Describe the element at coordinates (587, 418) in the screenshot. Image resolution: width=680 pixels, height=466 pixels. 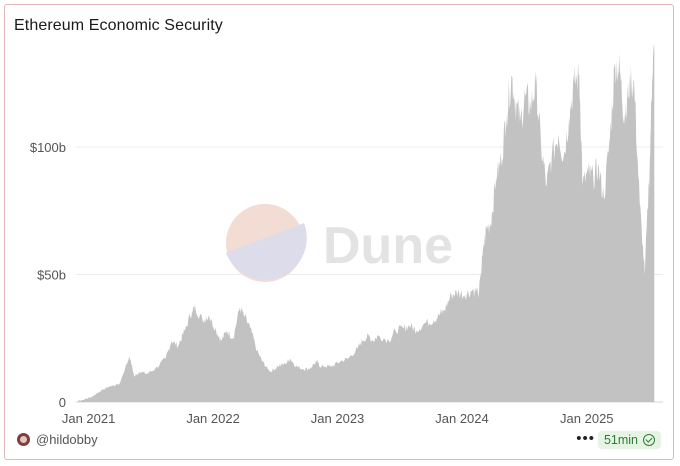
I see `x-tick-label: Jan 2025` at that location.